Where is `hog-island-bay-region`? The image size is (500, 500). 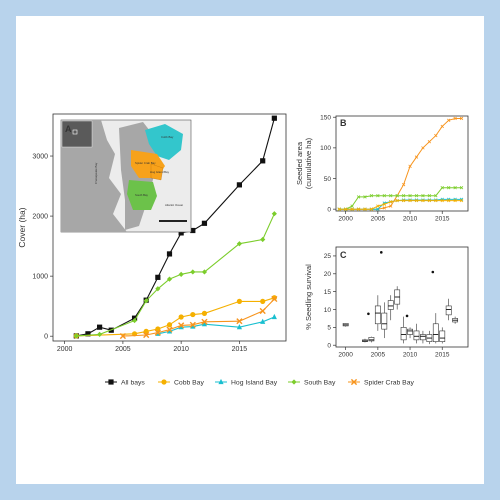
hog-island-bay-region is located at coordinates (157, 172).